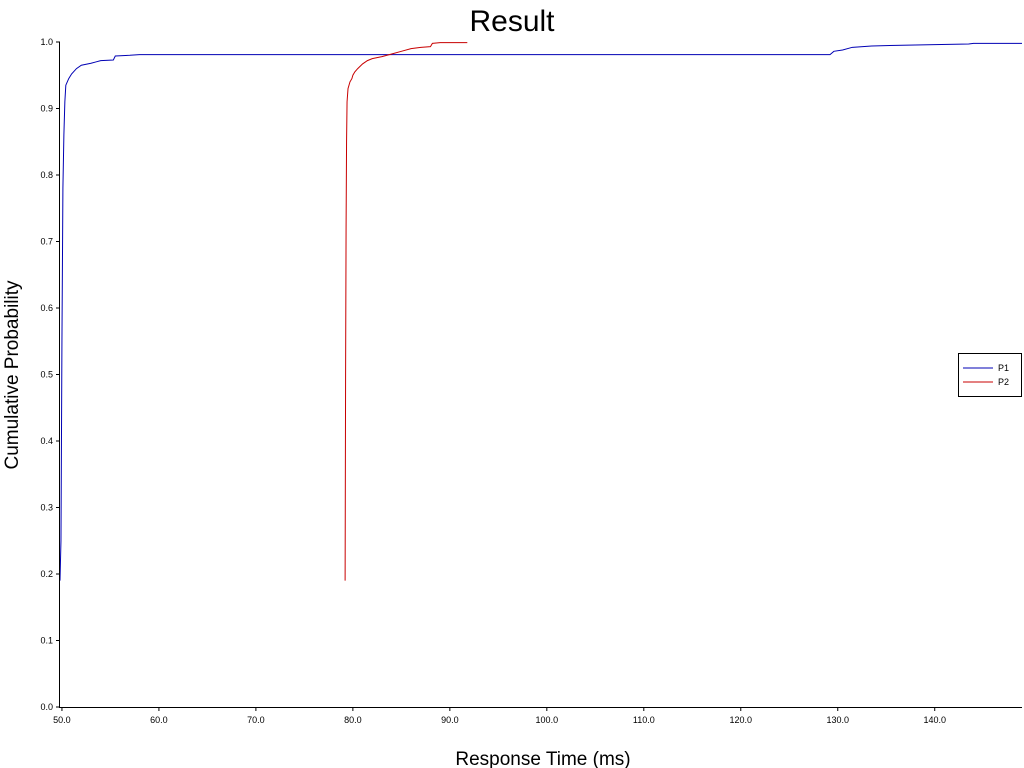 The height and width of the screenshot is (768, 1024). Describe the element at coordinates (46, 574) in the screenshot. I see `y-tick-label: 0.2` at that location.